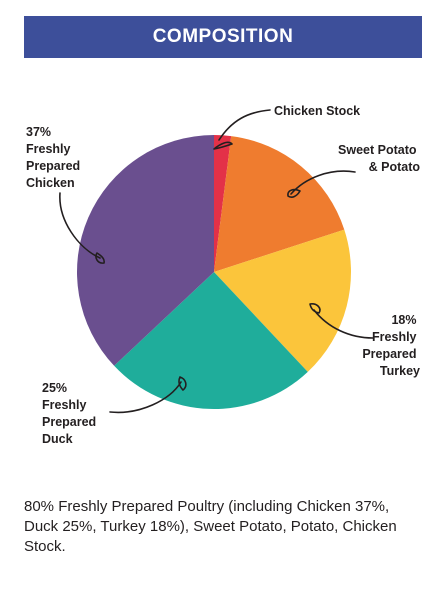 The image size is (446, 600). I want to click on stock-arrow, so click(244, 125).